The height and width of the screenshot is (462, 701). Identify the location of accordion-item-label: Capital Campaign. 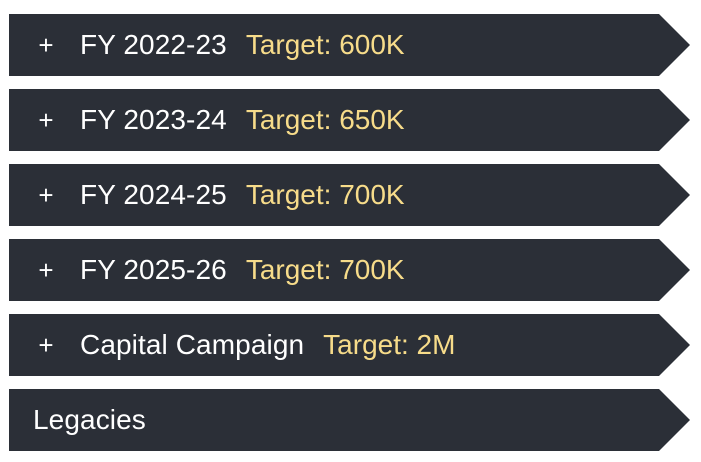
(192, 344).